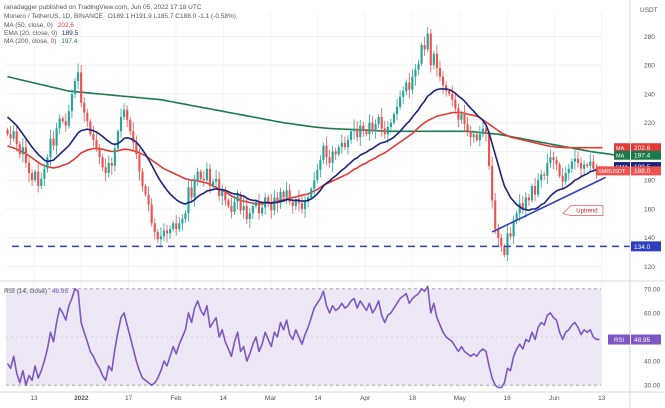 Image resolution: width=665 pixels, height=408 pixels. What do you see at coordinates (36, 292) in the screenshot?
I see `rsi-legend: RSI (14, close) 48.95` at bounding box center [36, 292].